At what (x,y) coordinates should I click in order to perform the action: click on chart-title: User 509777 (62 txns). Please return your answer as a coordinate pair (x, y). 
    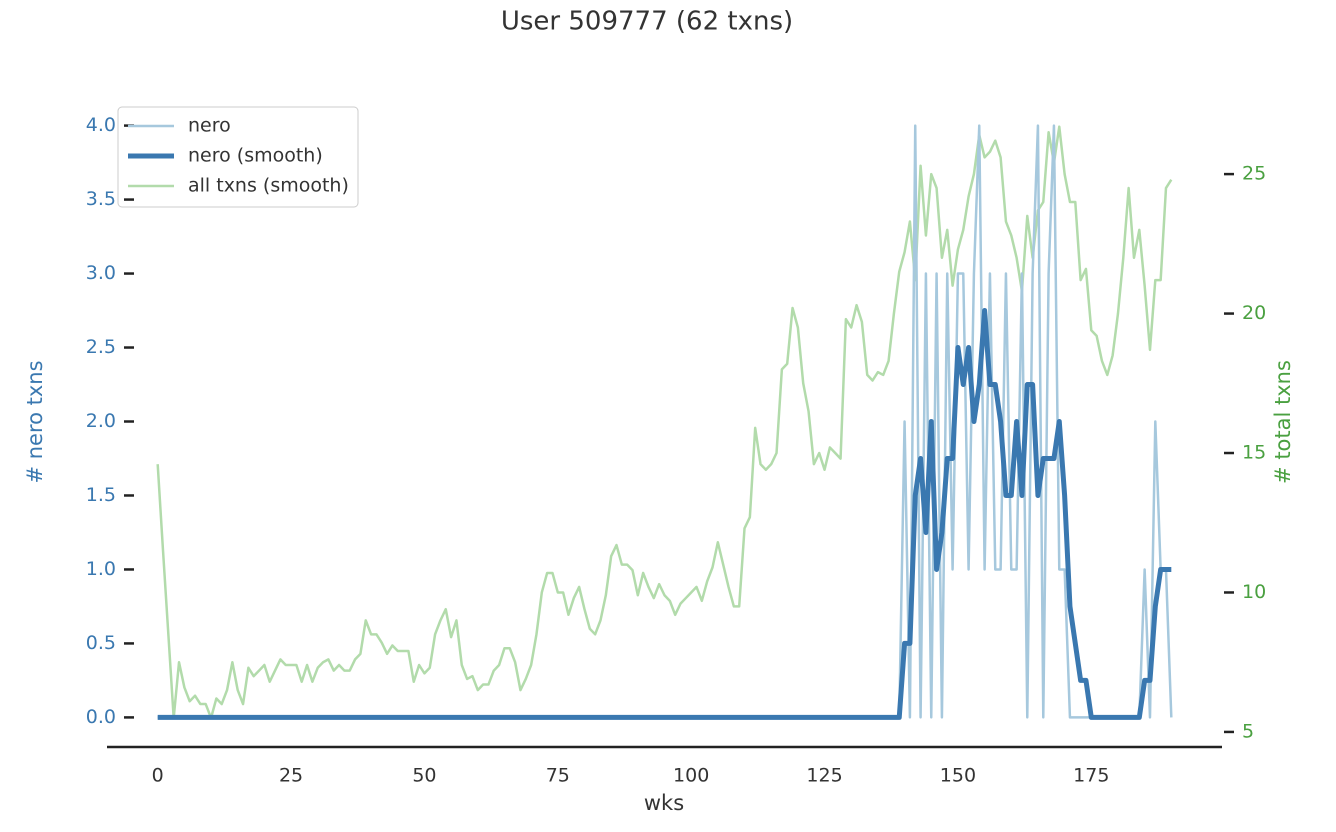
    Looking at the image, I should click on (647, 22).